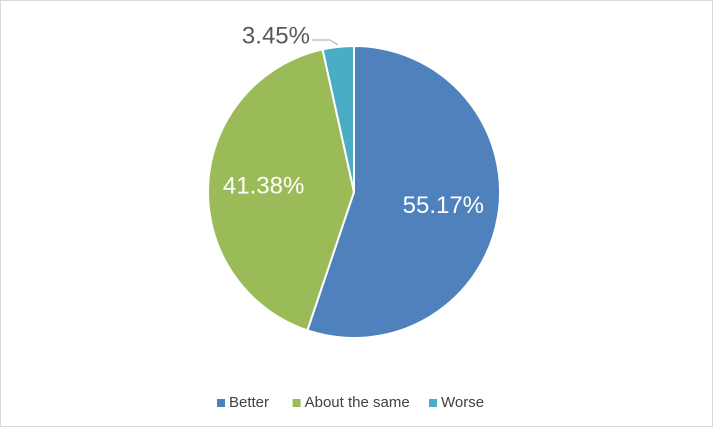 The image size is (714, 428). What do you see at coordinates (263, 185) in the screenshot?
I see `data-label: 41.38%` at bounding box center [263, 185].